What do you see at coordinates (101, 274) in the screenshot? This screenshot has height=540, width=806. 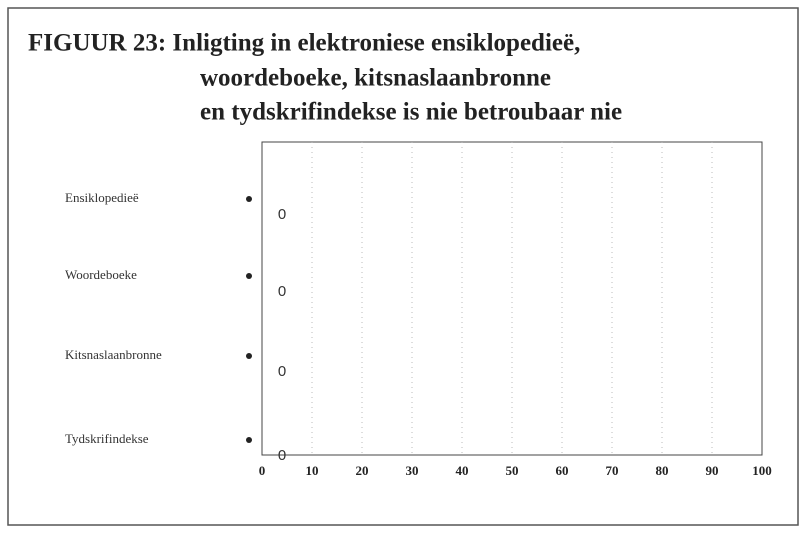 I see `y-tick-label: Woordeboeke` at bounding box center [101, 274].